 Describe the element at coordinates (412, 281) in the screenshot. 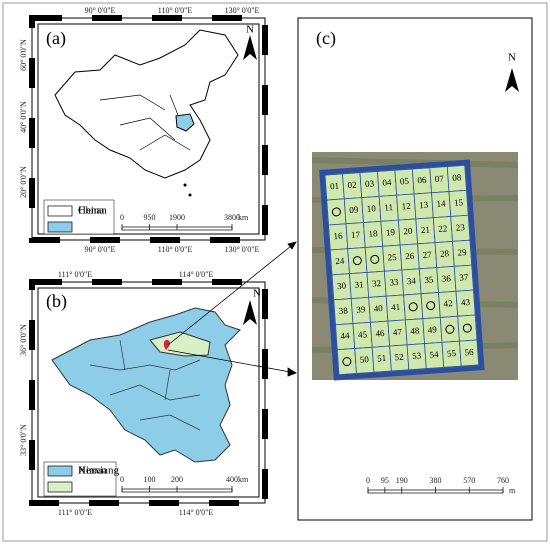

I see `cell-label: 34` at that location.